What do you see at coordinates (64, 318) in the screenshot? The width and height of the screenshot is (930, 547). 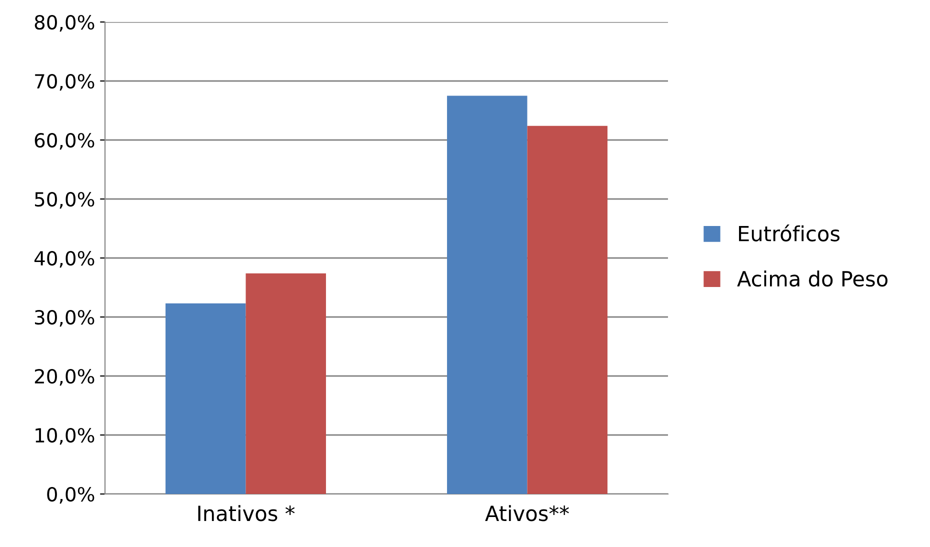 I see `y-tick-label: 30,0%` at bounding box center [64, 318].